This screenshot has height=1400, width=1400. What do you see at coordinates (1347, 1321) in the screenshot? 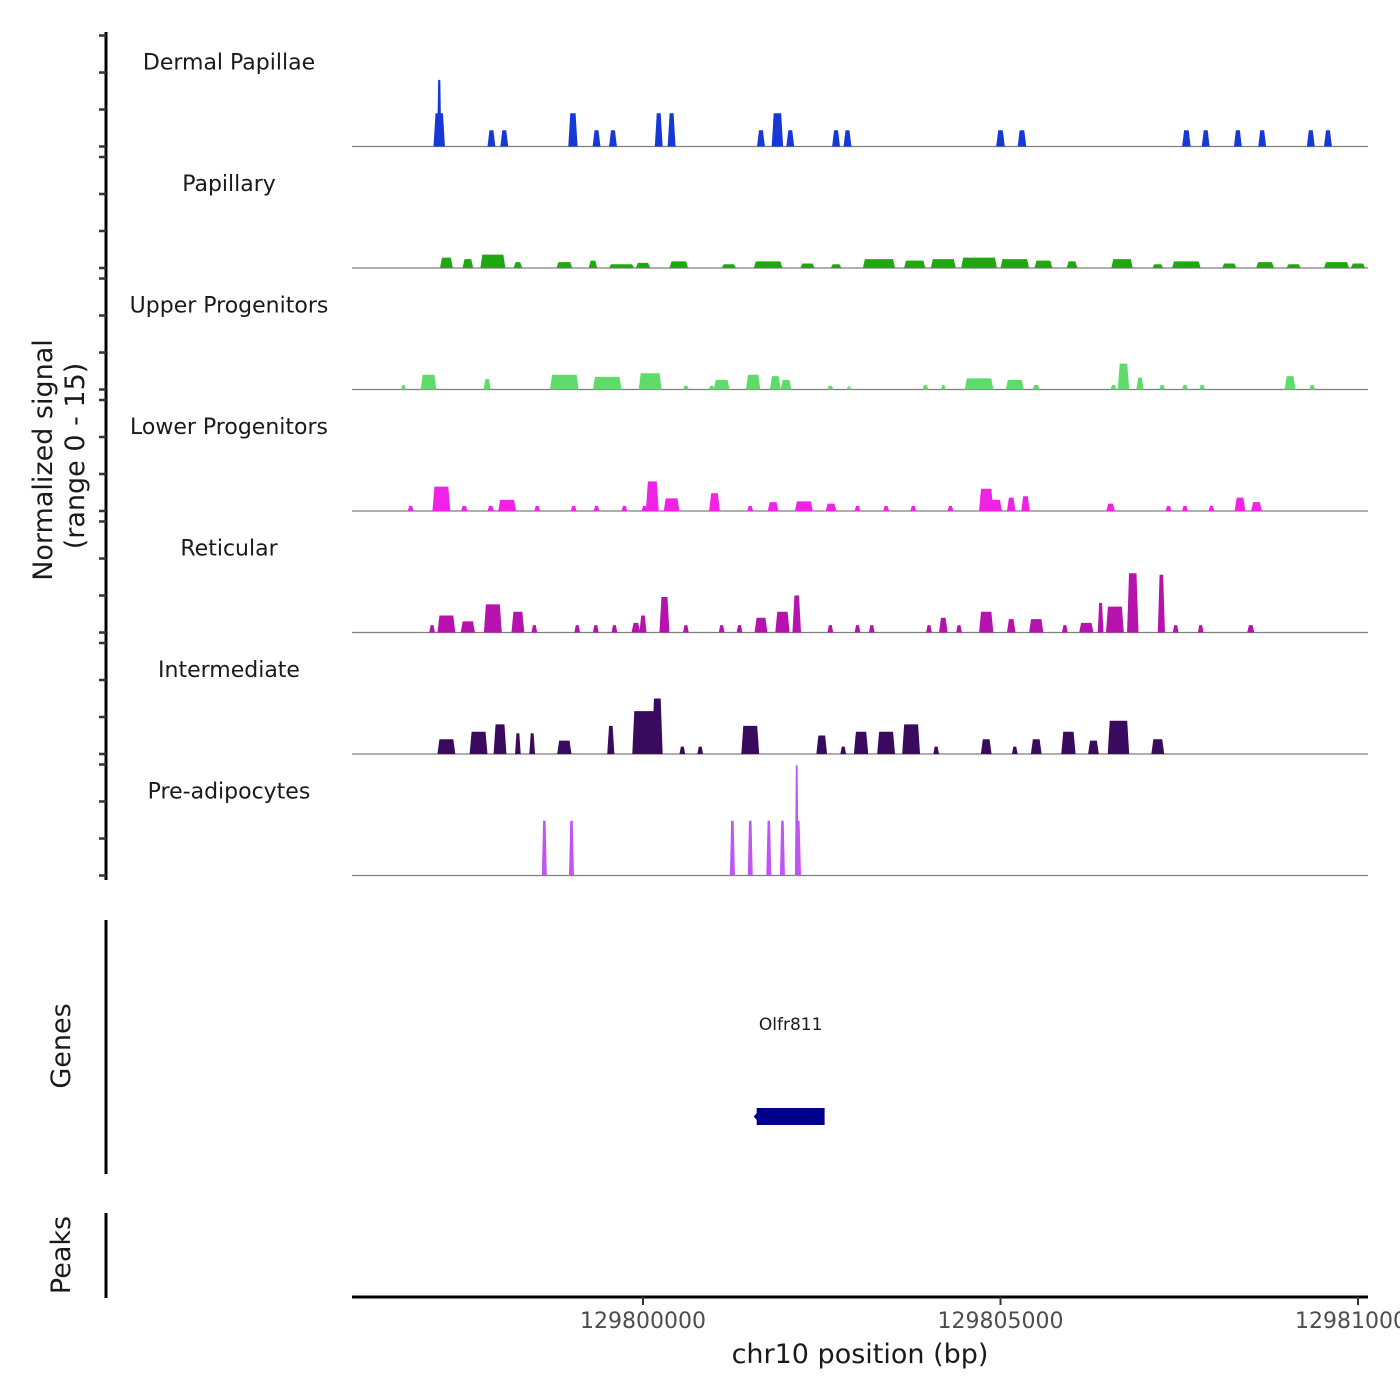
I see `x-tick-label: 129810000` at bounding box center [1347, 1321].